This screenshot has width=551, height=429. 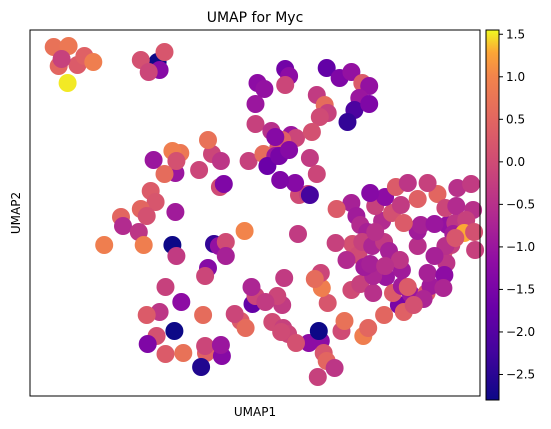 What do you see at coordinates (515, 119) in the screenshot?
I see `colorbar-tick-label: 0.5` at bounding box center [515, 119].